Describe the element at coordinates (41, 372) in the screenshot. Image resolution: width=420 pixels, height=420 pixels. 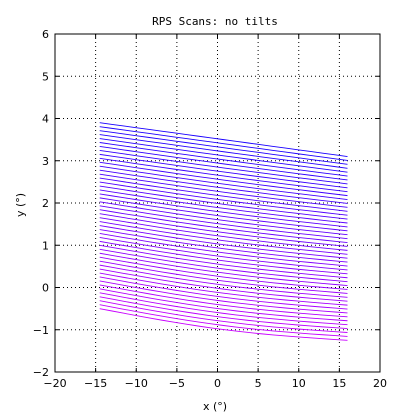
I see `y-tick-label: −2` at that location.